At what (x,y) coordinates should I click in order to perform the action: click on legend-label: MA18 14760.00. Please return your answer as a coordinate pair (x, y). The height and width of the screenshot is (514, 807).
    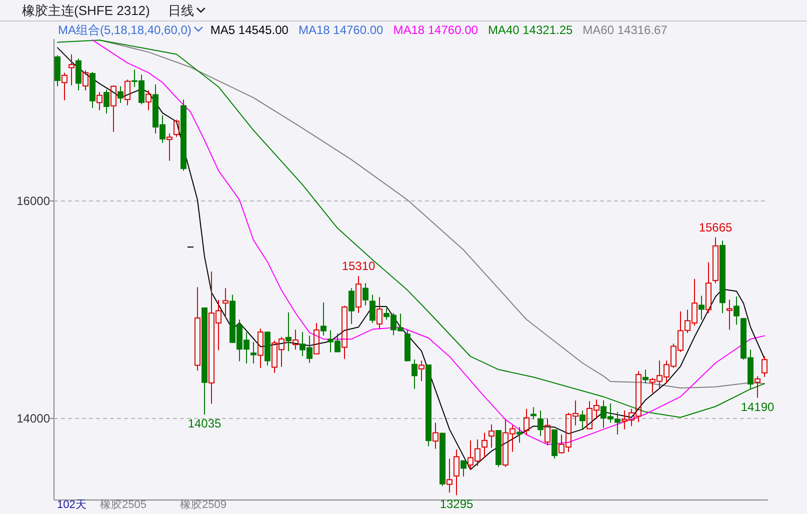
    Looking at the image, I should click on (341, 30).